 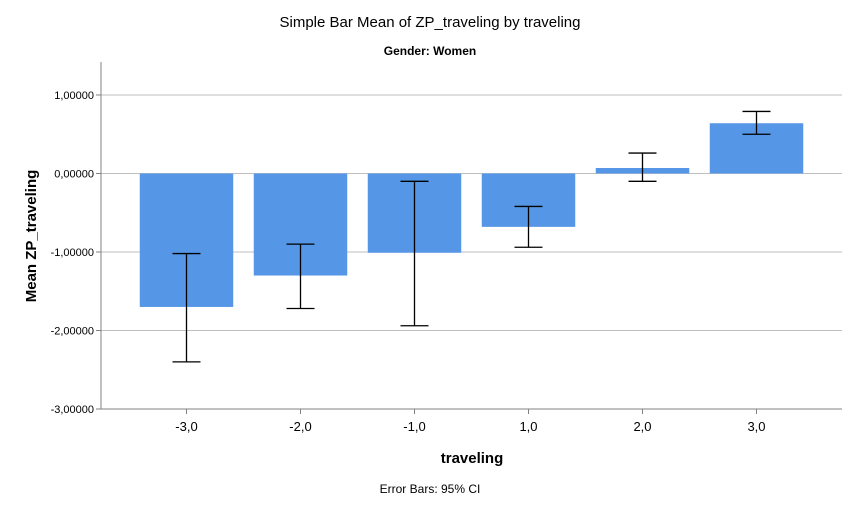 I want to click on x-tick-label: -3,0, so click(x=186, y=426).